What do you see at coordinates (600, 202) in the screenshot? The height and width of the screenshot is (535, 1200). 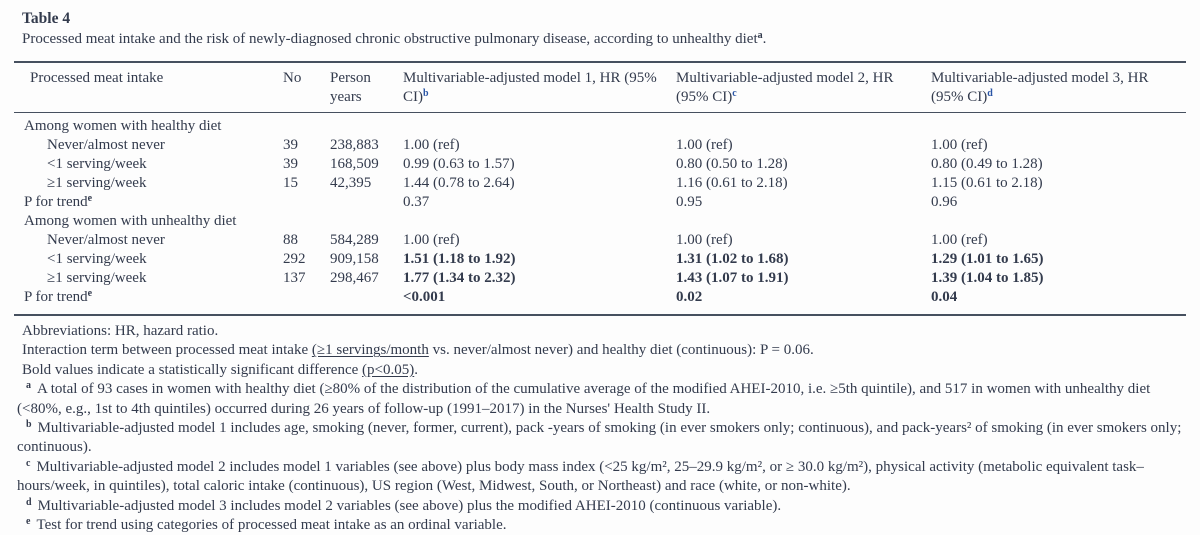 I see `p-for-trend-row: P for trende 0.37 0.95 0.96` at bounding box center [600, 202].